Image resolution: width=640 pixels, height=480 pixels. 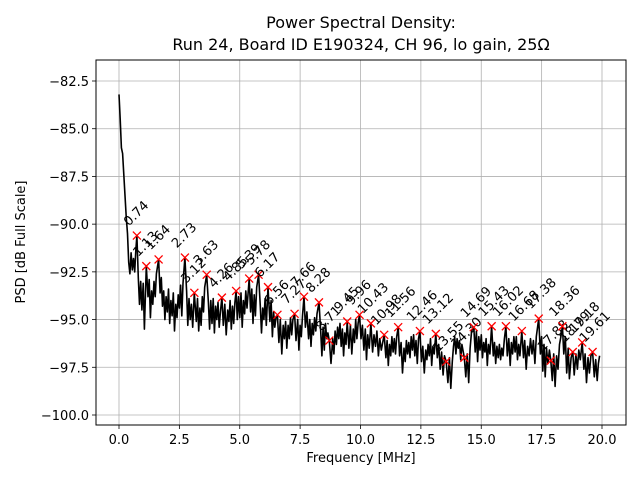 I want to click on x-tick-label: 2.5, so click(x=179, y=440).